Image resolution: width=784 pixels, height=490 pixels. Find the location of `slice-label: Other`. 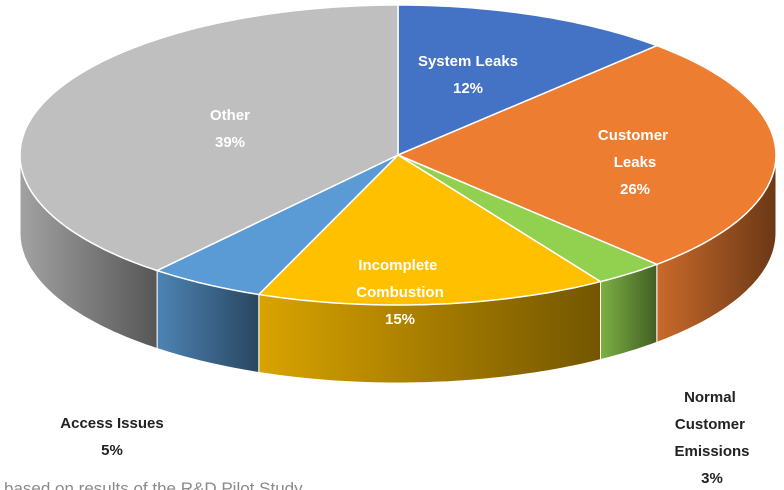

slice-label: Other is located at coordinates (230, 115).